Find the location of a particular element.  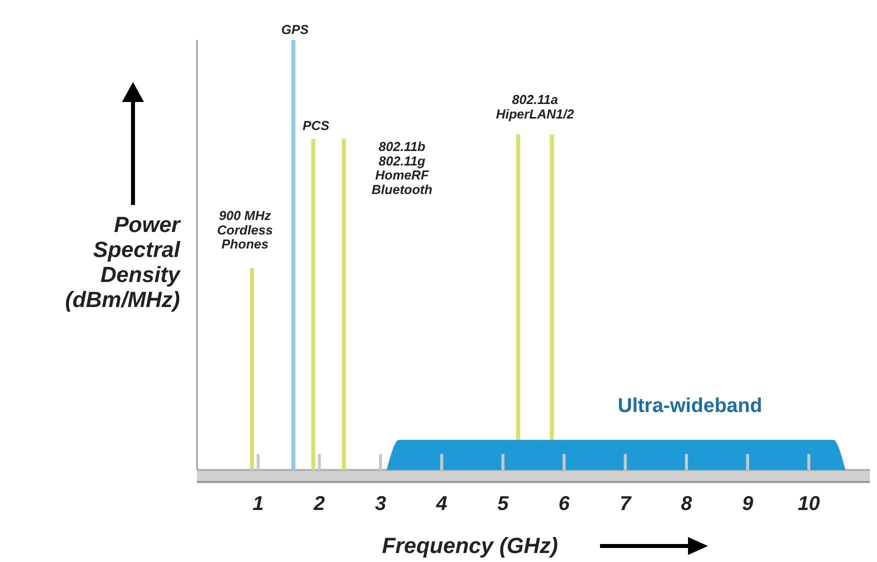

annotation: 802.11b 802.11g HomeRF Bluetooth is located at coordinates (402, 168).